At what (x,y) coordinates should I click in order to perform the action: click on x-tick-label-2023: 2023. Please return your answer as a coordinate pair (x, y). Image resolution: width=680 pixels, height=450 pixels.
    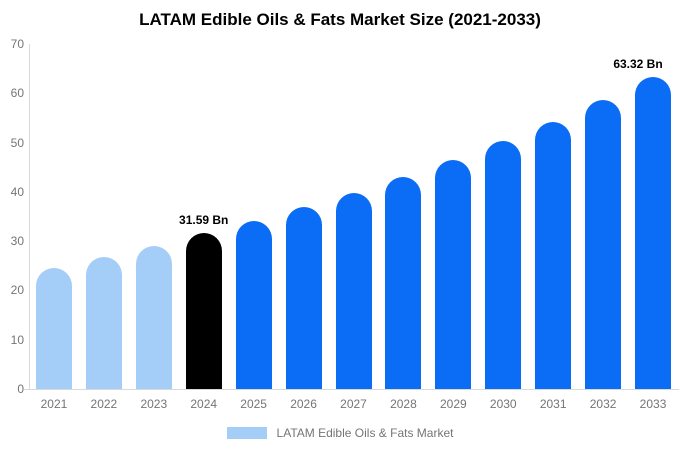
    Looking at the image, I should click on (154, 404).